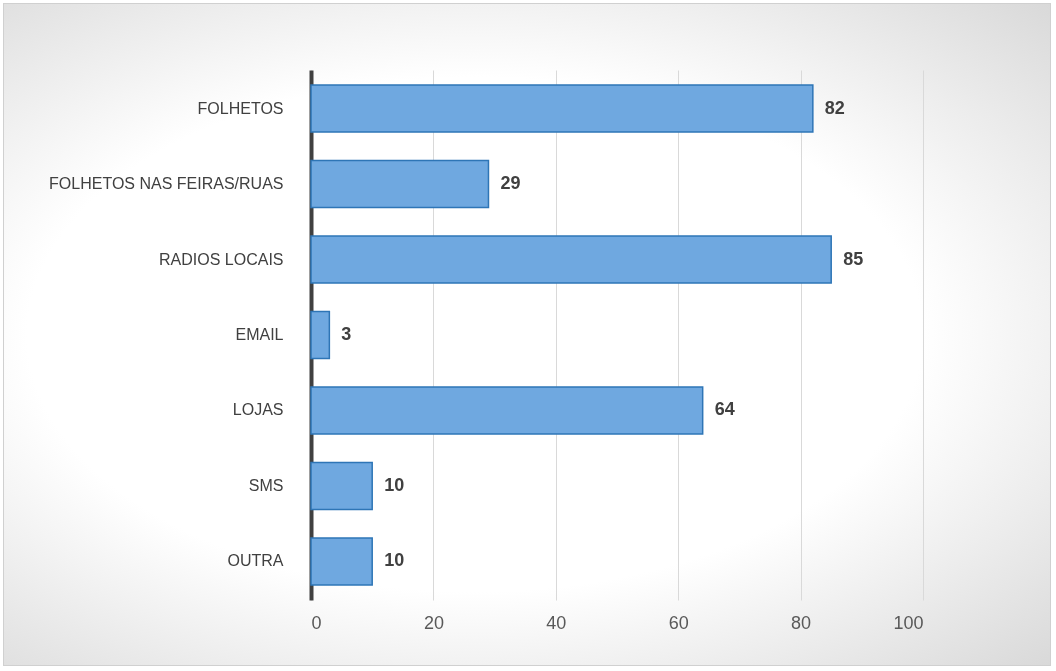  What do you see at coordinates (510, 183) in the screenshot?
I see `data-label: 29` at bounding box center [510, 183].